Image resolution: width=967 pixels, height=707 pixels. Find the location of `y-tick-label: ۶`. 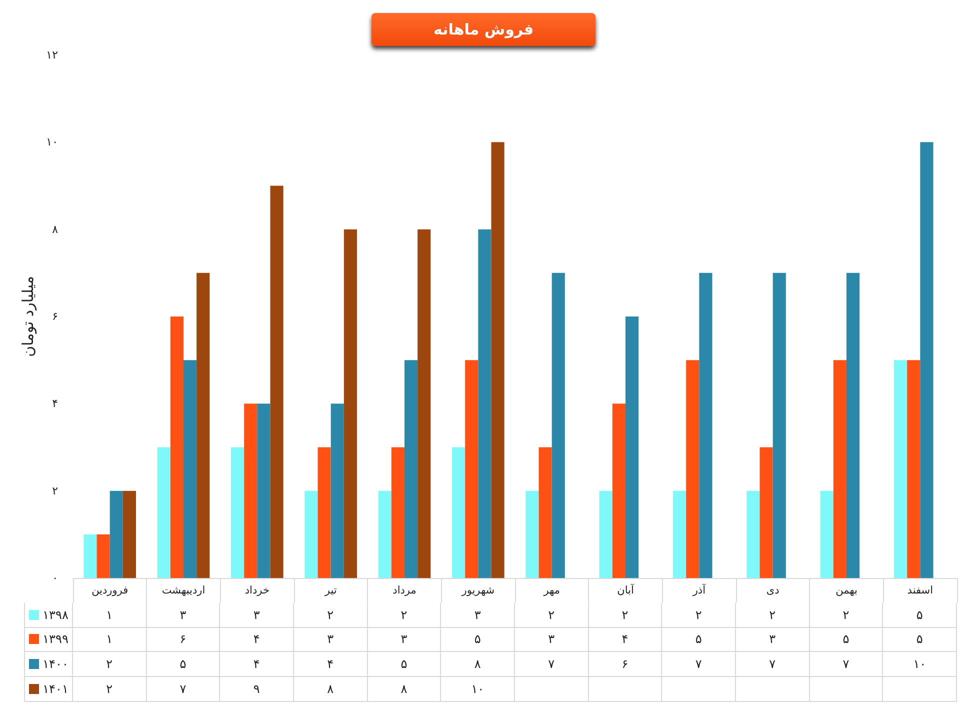

y-tick-label: ۶ is located at coordinates (55, 316).